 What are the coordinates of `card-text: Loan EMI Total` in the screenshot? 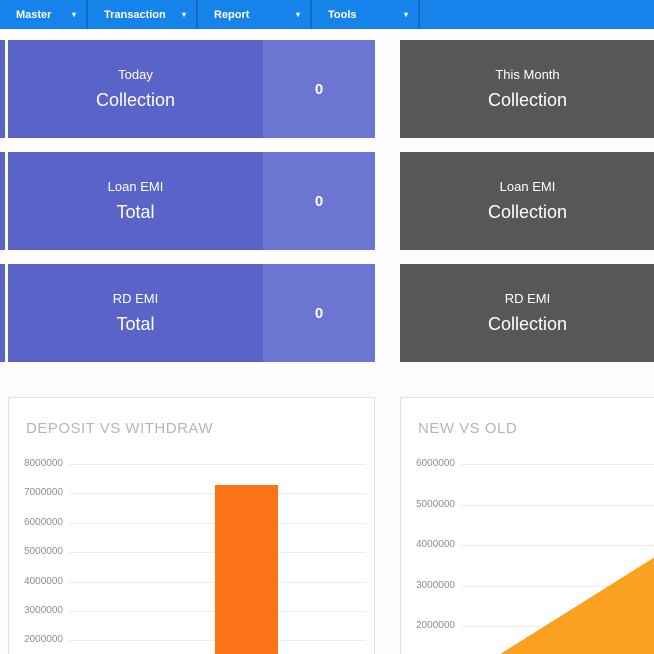 It's located at (135, 201).